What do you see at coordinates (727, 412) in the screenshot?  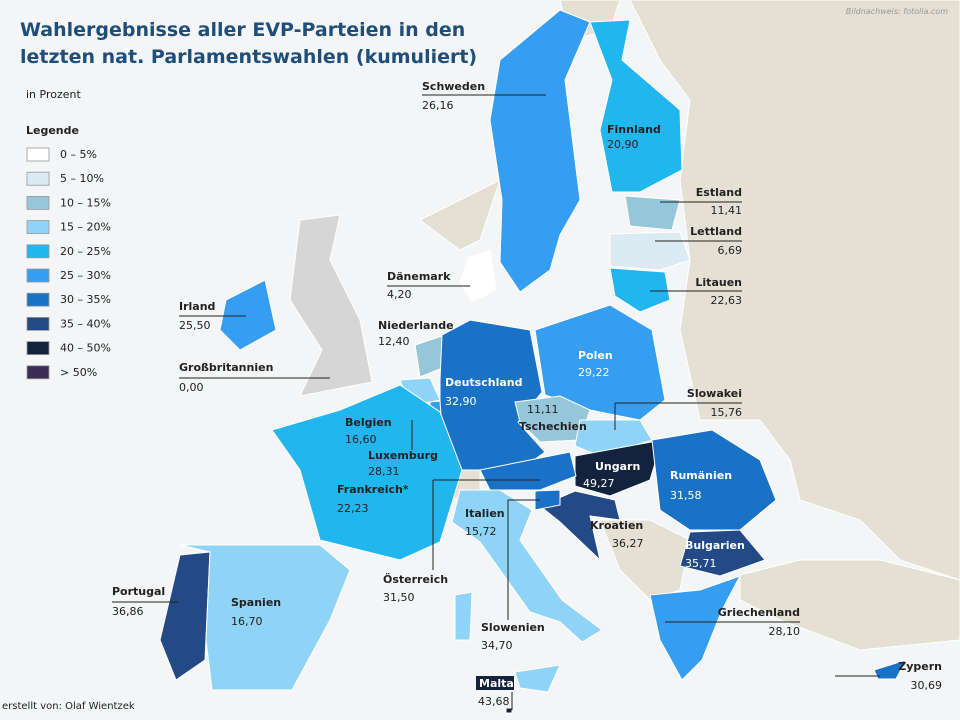 I see `country-value: 15,76` at bounding box center [727, 412].